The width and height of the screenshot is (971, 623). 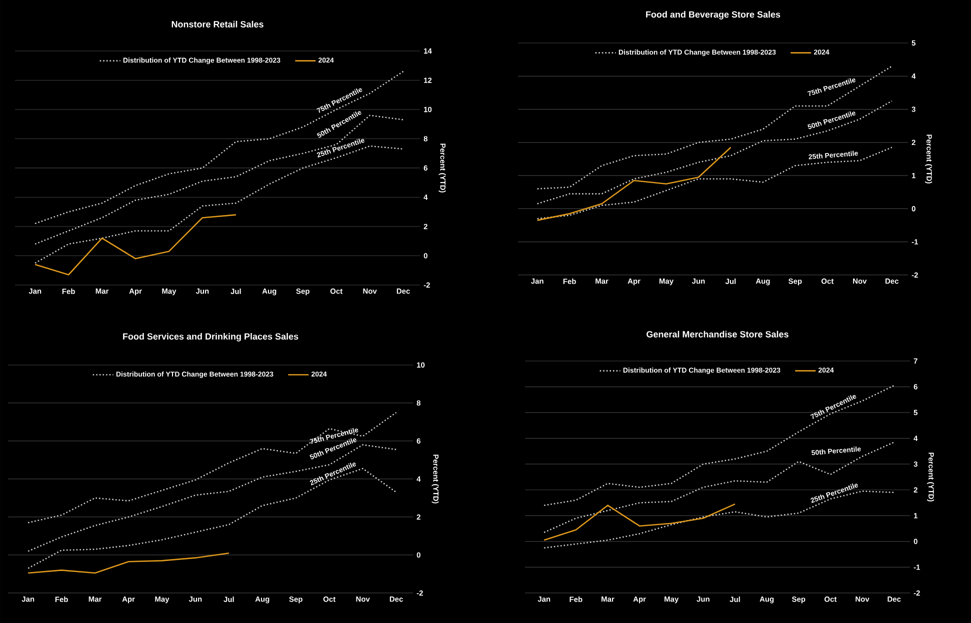 I want to click on chart-title: Nonstore Retail Sales, so click(x=218, y=24).